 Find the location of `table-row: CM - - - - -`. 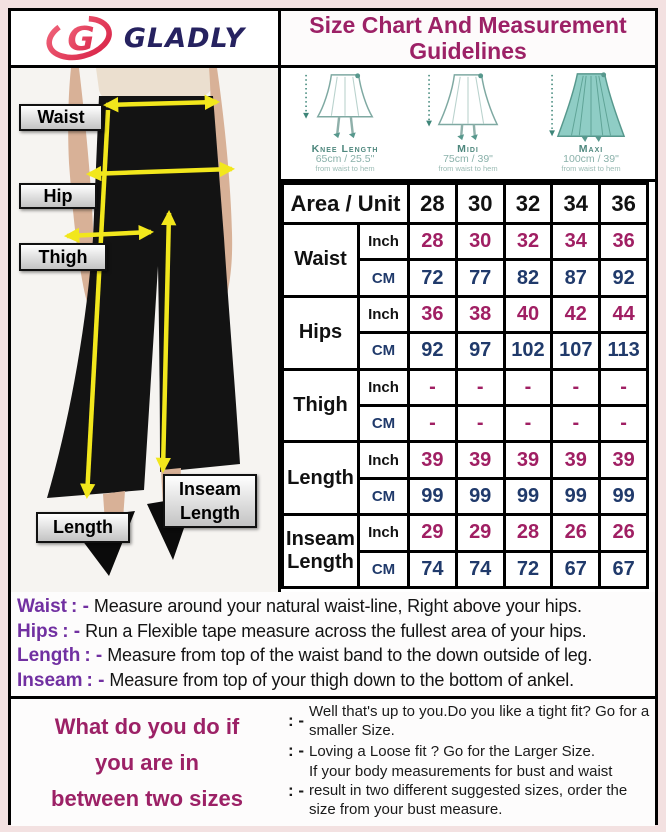

table-row: CM - - - - - is located at coordinates (466, 423).